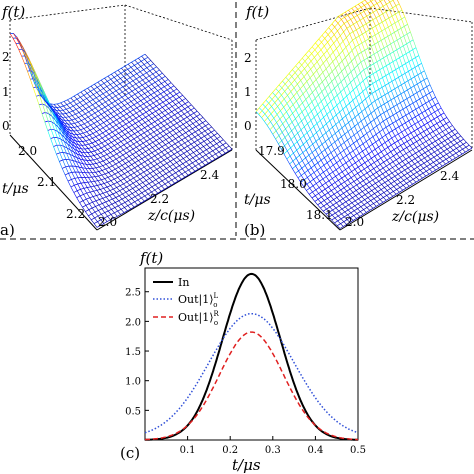 This screenshot has height=474, width=474. Describe the element at coordinates (46, 182) in the screenshot. I see `panel-a-ytick-1: 2.1` at that location.